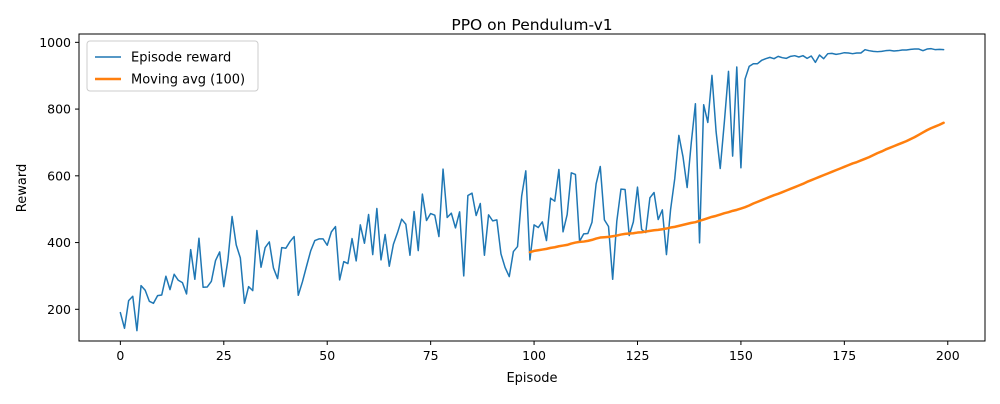  Describe the element at coordinates (531, 25) in the screenshot. I see `chart-title: PPO on Pendulum-v1` at that location.